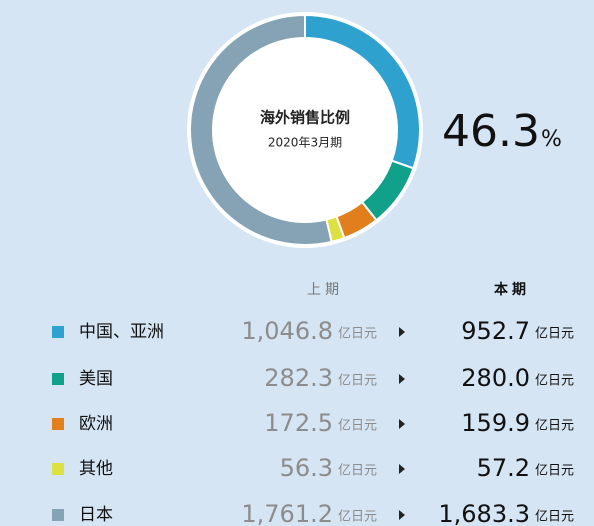 The image size is (594, 526). I want to click on prev-value: 56.3, so click(306, 468).